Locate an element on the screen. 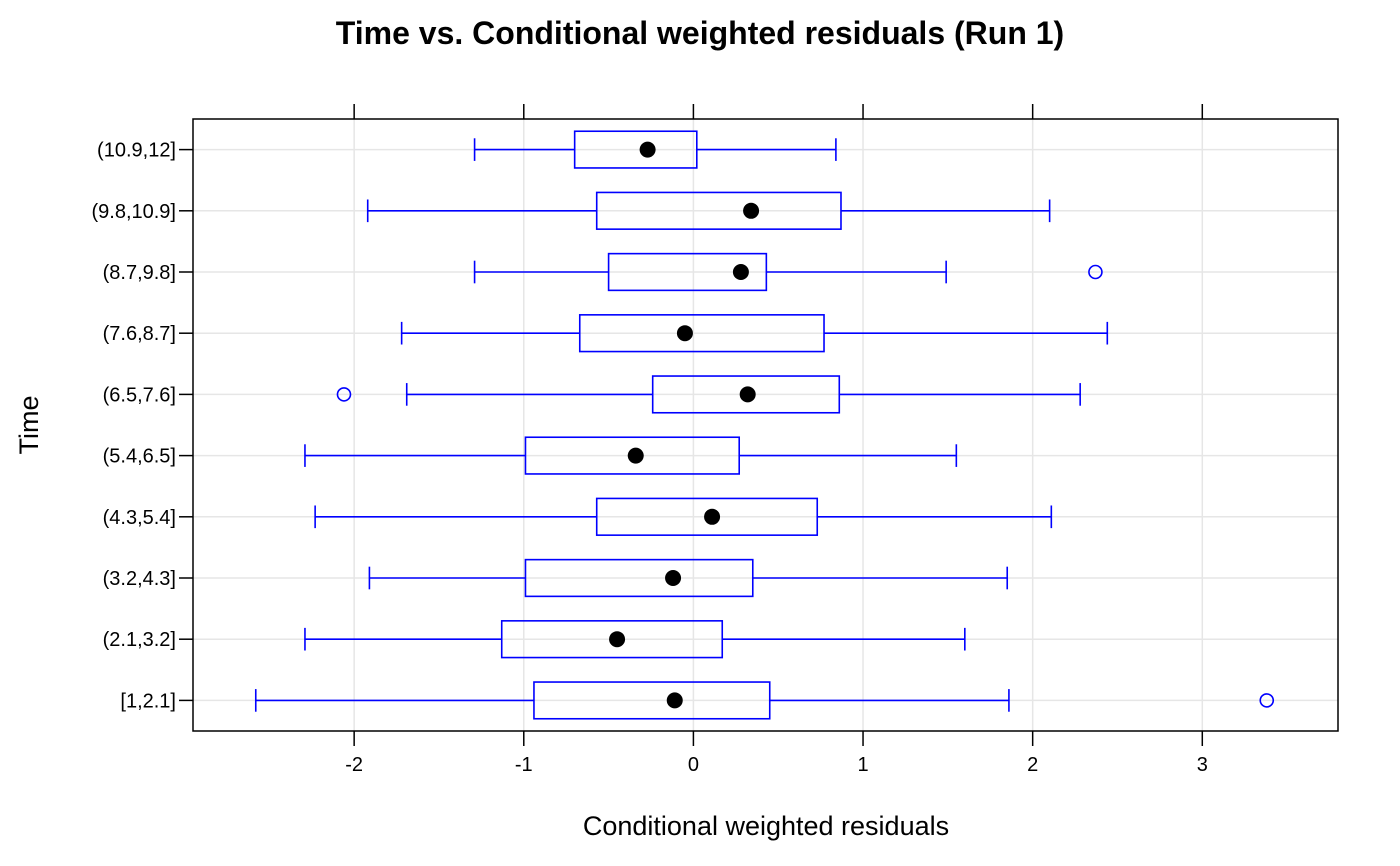  x-tick-label: 2 is located at coordinates (1032, 765).